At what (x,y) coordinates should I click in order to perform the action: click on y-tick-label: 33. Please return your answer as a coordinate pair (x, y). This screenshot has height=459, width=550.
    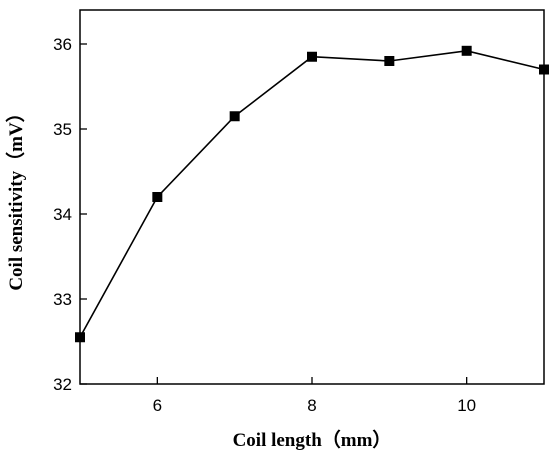
    Looking at the image, I should click on (62, 299).